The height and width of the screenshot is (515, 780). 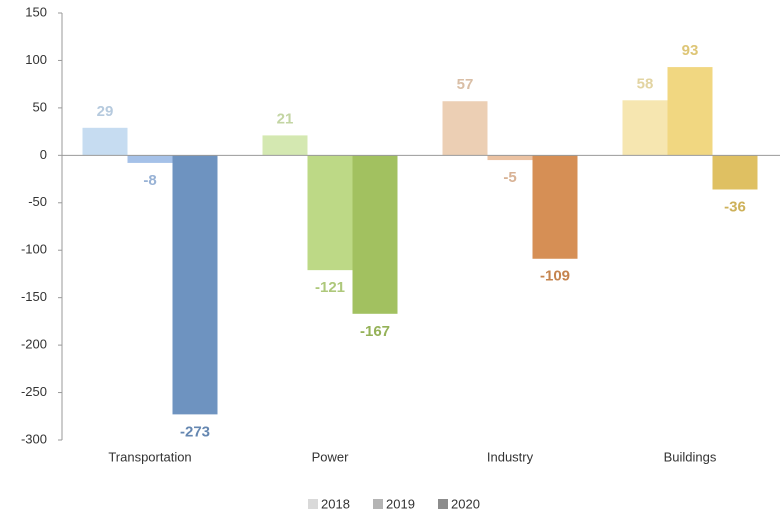 What do you see at coordinates (509, 177) in the screenshot?
I see `data-label: -5` at bounding box center [509, 177].